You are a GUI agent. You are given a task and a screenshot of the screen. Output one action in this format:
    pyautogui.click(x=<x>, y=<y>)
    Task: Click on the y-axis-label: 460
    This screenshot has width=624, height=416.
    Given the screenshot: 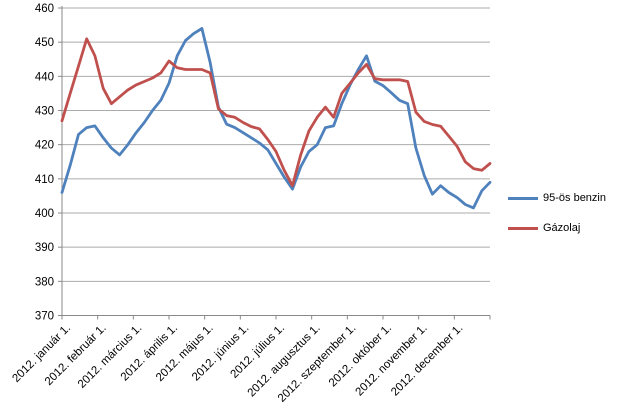 What is the action you would take?
    pyautogui.click(x=44, y=9)
    